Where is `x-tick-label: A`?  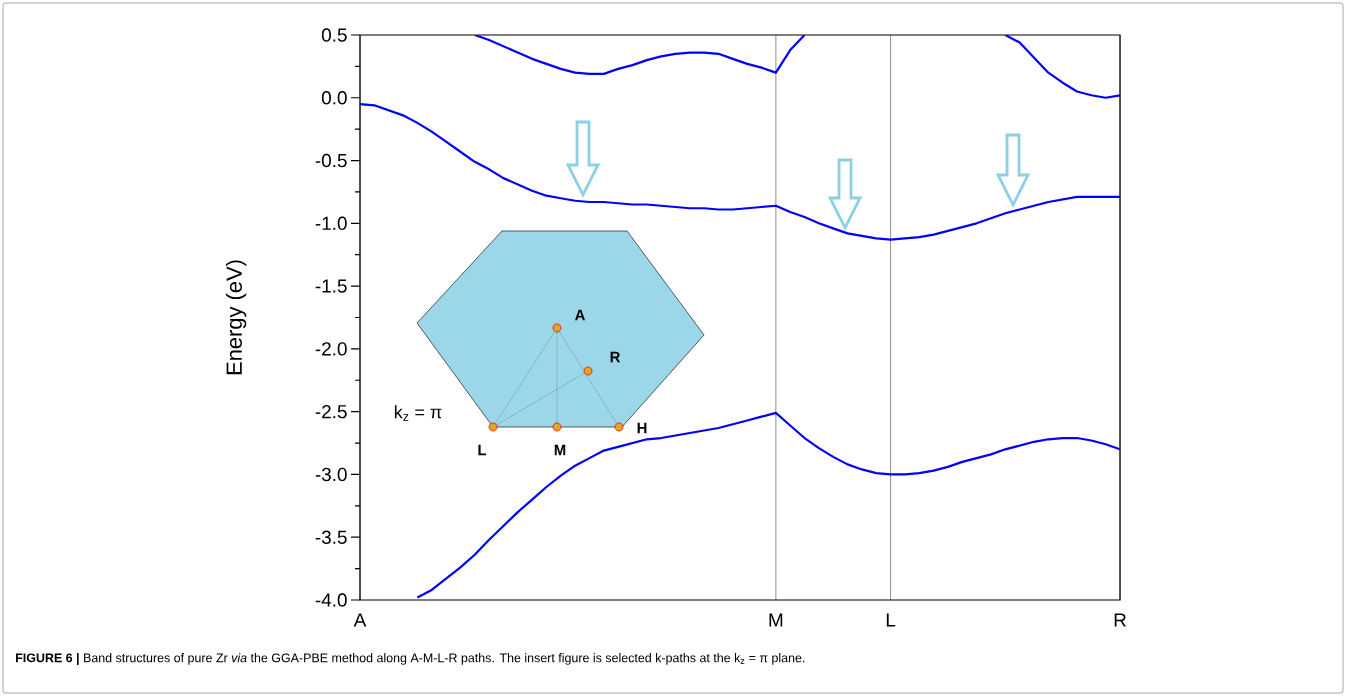
x-tick-label: A is located at coordinates (360, 620).